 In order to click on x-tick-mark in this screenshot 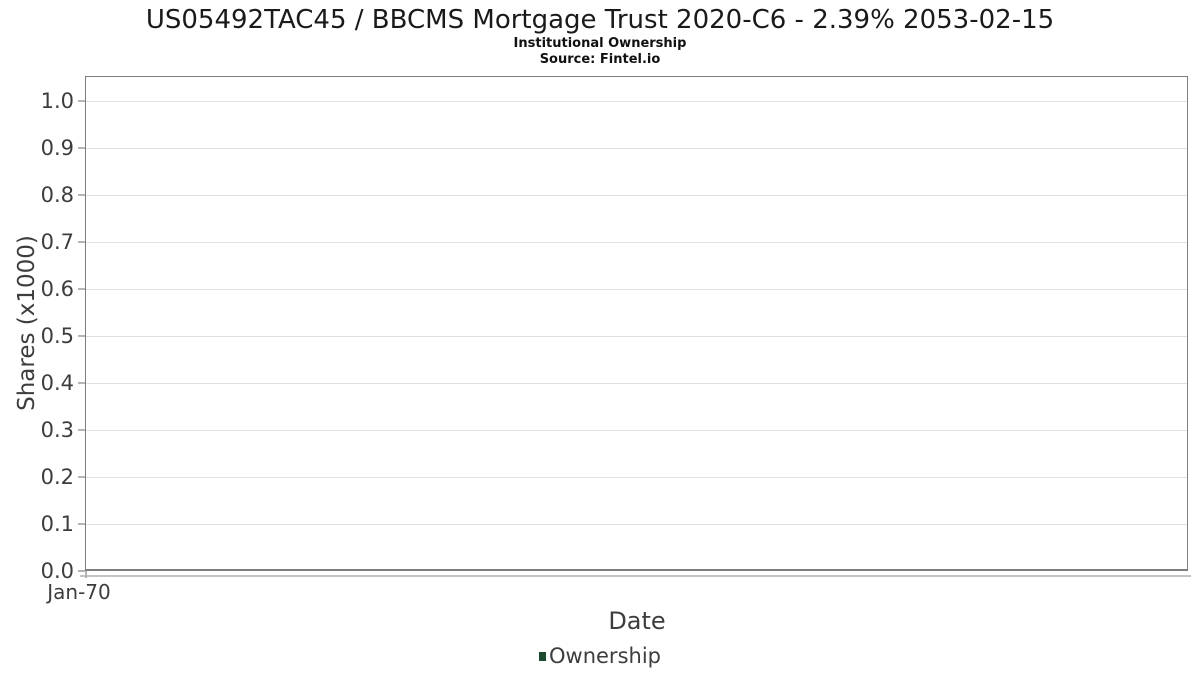, I will do `click(86, 574)`.